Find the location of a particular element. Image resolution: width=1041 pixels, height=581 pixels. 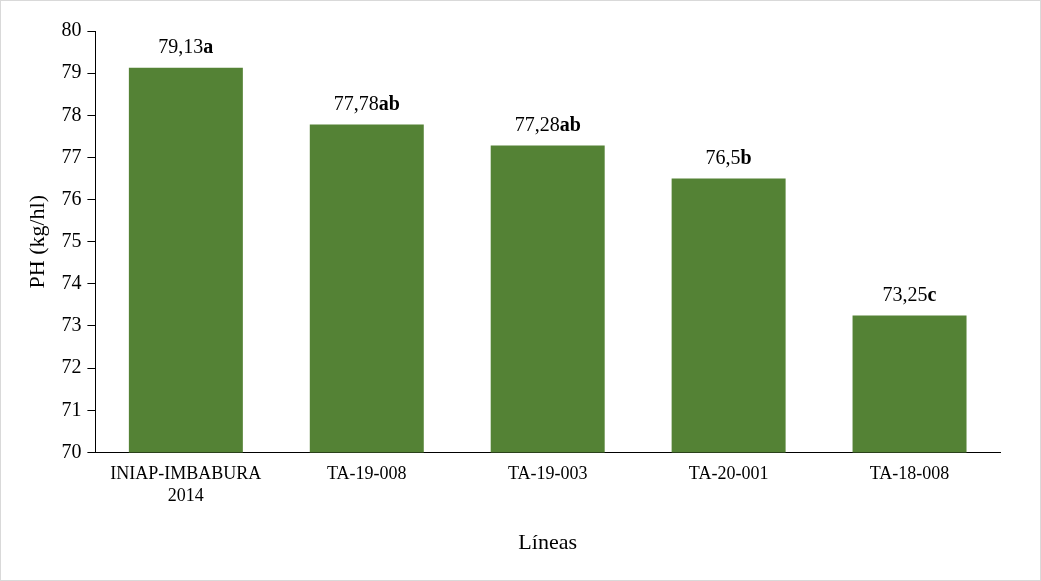

data-label: 73,25c is located at coordinates (909, 293).